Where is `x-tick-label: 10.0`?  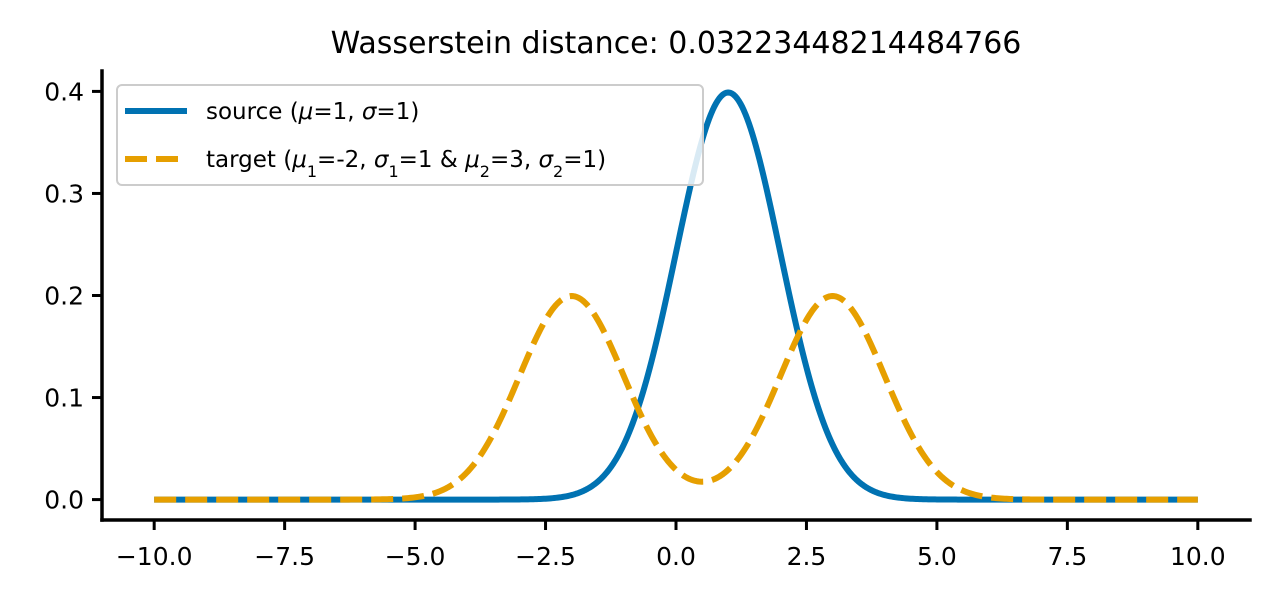
x-tick-label: 10.0 is located at coordinates (1198, 556).